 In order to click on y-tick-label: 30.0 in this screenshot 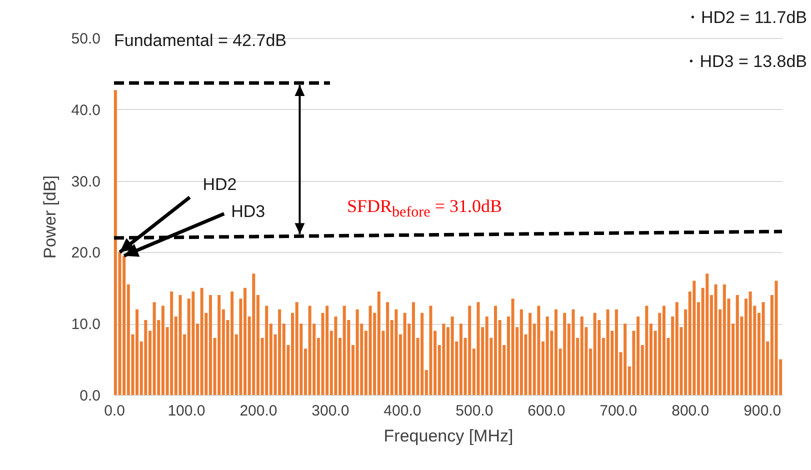, I will do `click(85, 181)`.